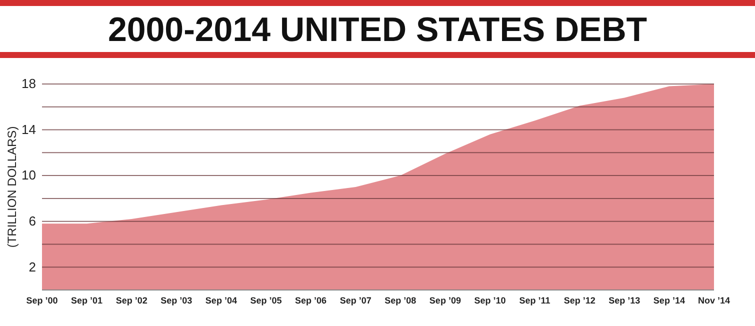 Image resolution: width=755 pixels, height=326 pixels. Describe the element at coordinates (534, 300) in the screenshot. I see `x-tick-label: Sep ’11` at that location.